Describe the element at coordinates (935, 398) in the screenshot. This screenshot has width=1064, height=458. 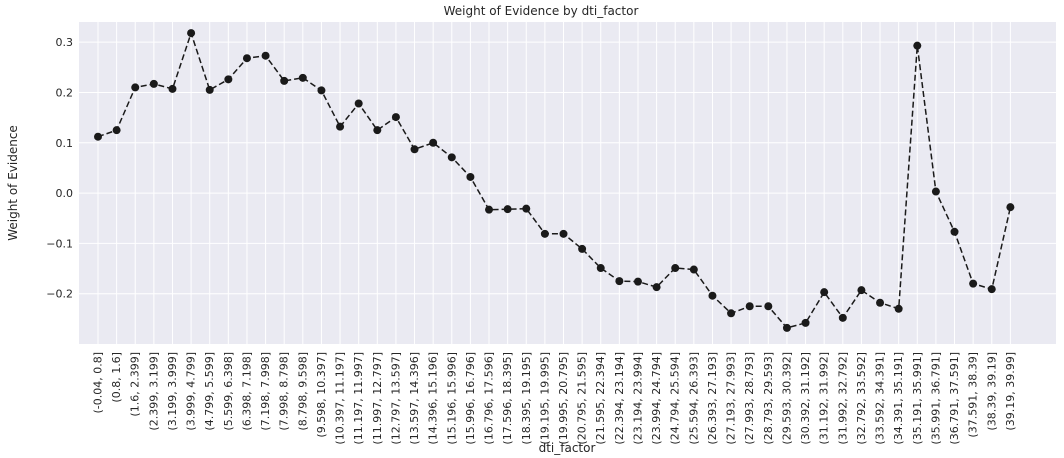
I see `x-tick-label: (35.991, 36.791]` at that location.